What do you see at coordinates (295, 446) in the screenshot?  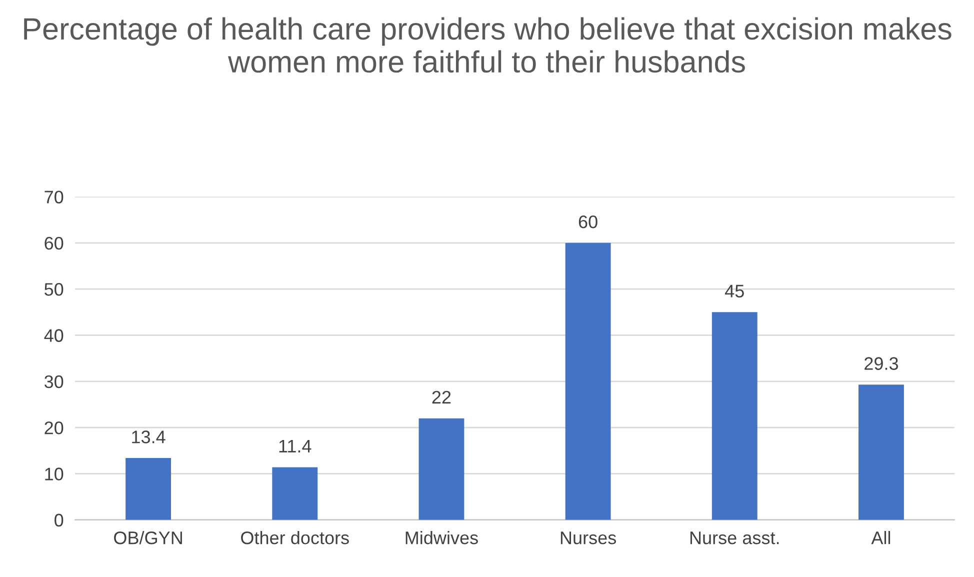 I see `data-label: 11.4` at bounding box center [295, 446].